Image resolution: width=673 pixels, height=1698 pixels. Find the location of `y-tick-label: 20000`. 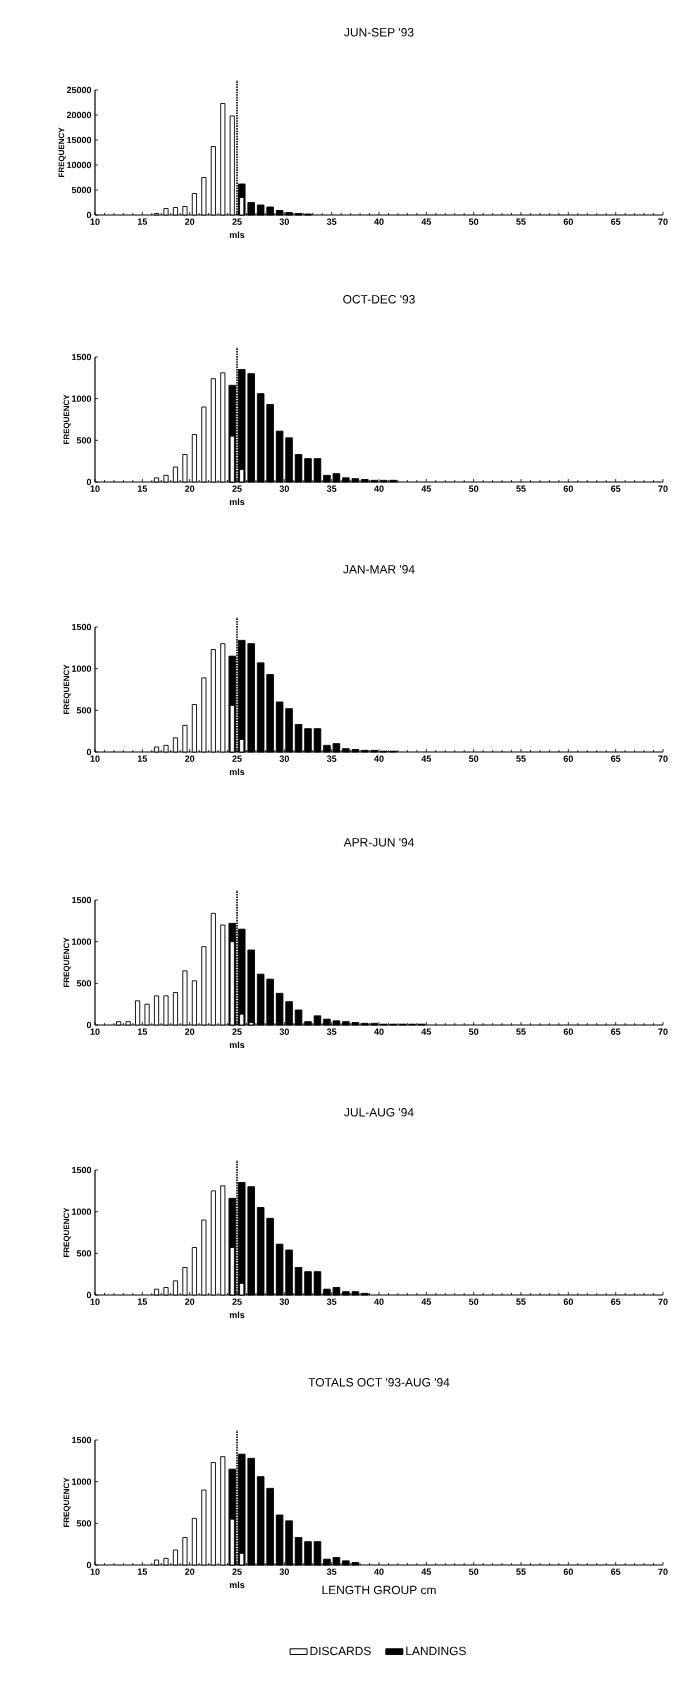

y-tick-label: 20000 is located at coordinates (79, 115).